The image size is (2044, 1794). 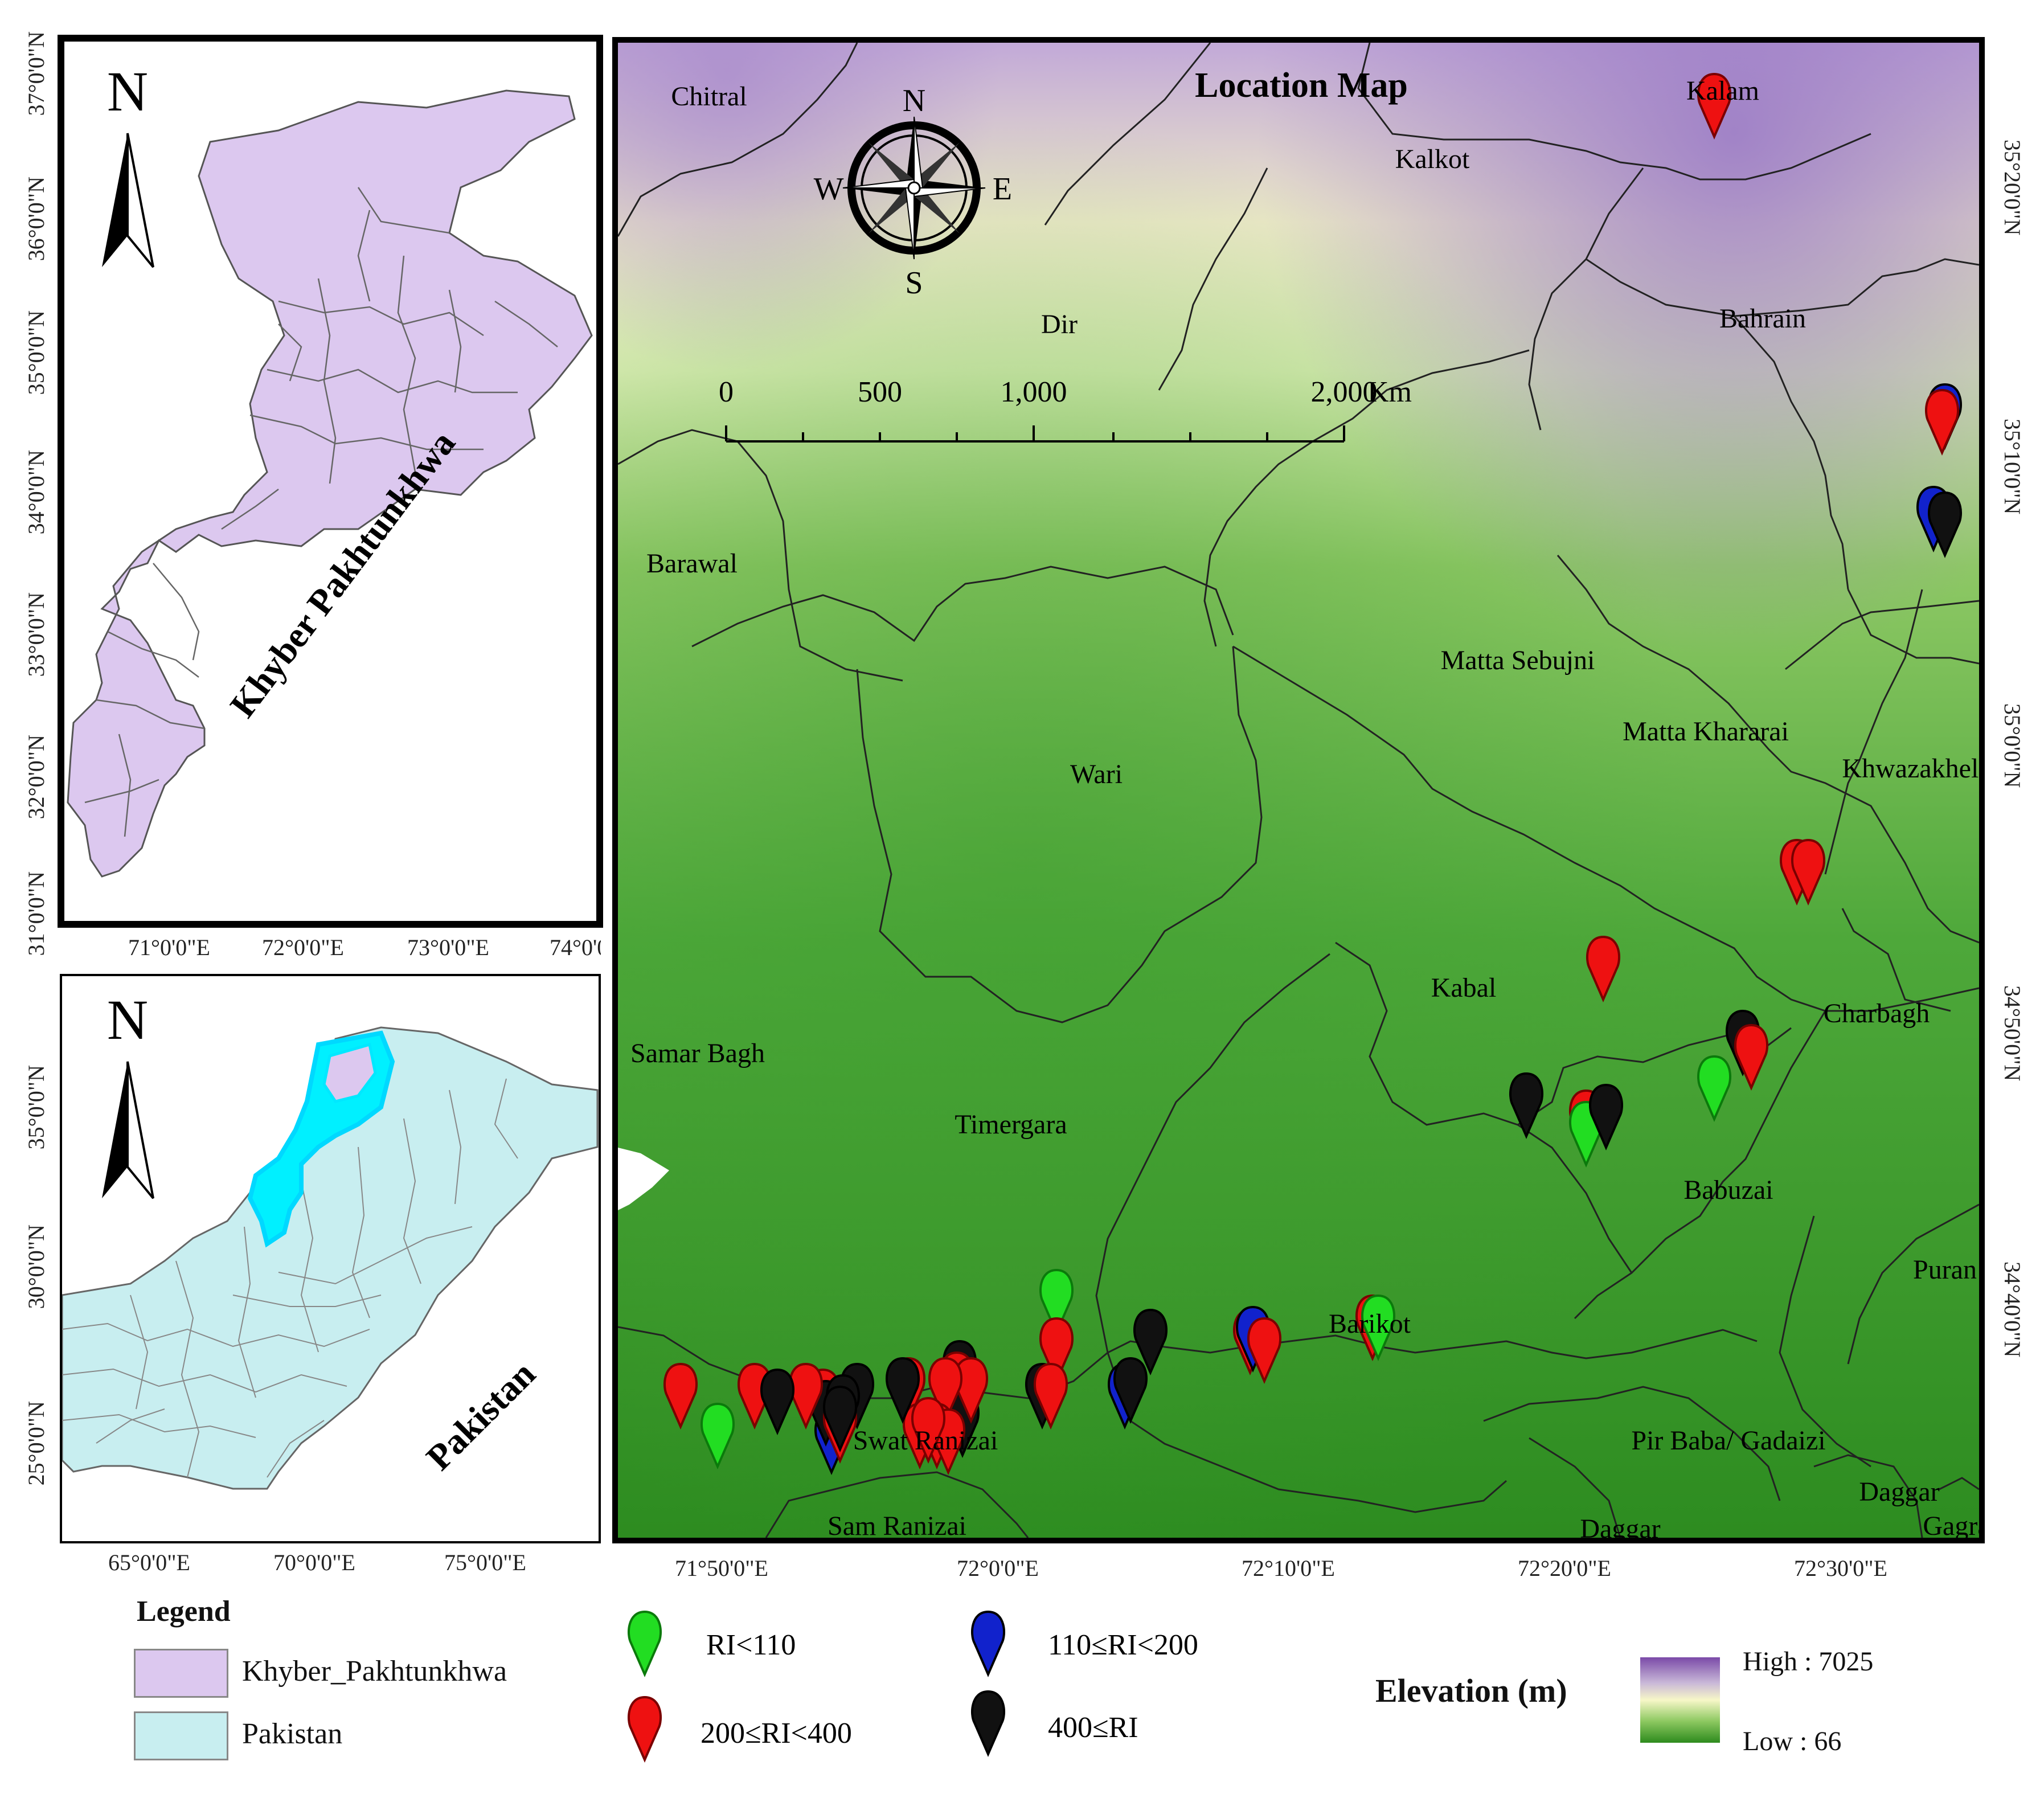 What do you see at coordinates (1564, 1568) in the screenshot?
I see `main-lon-label-4: 72°20'0"E` at bounding box center [1564, 1568].